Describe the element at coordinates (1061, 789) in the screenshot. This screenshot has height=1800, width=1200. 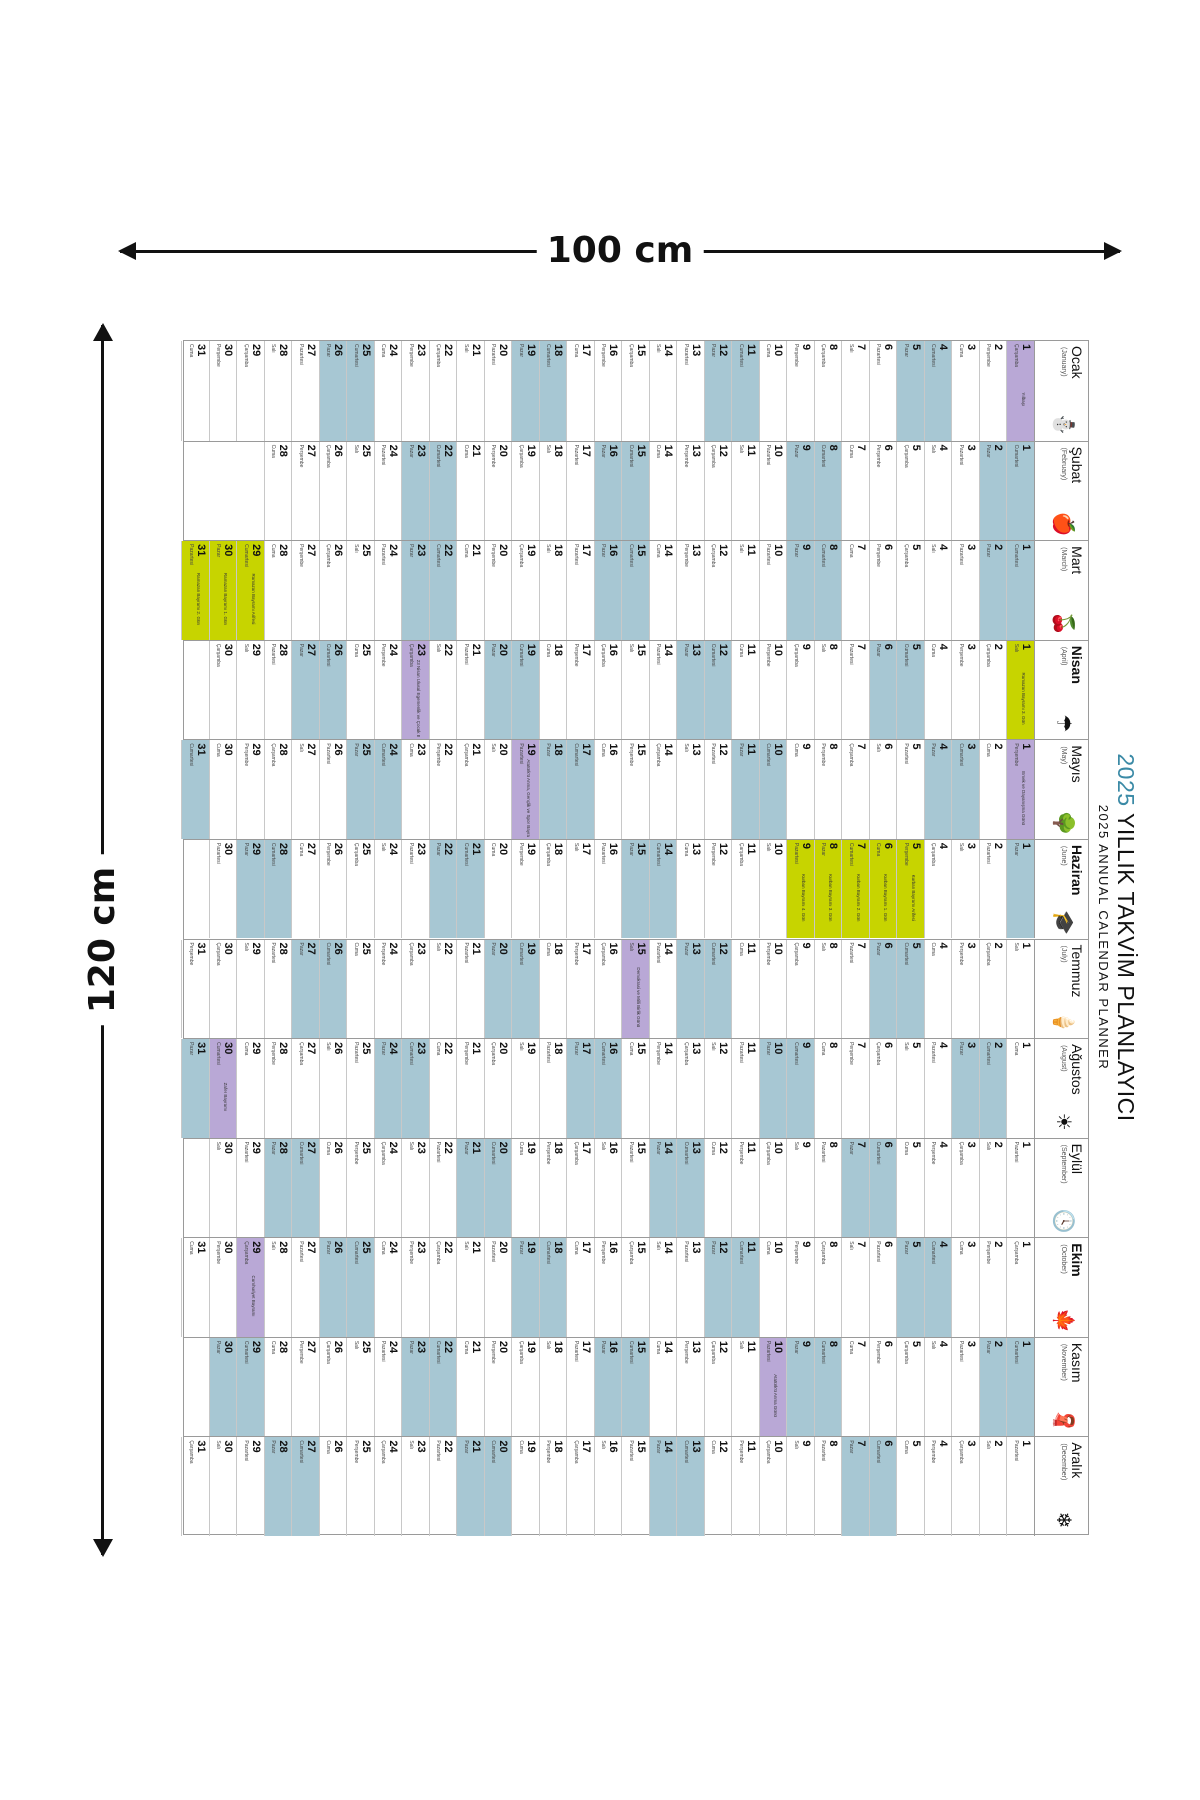
I see `month-header: Mayıs (May) 🌳` at that location.